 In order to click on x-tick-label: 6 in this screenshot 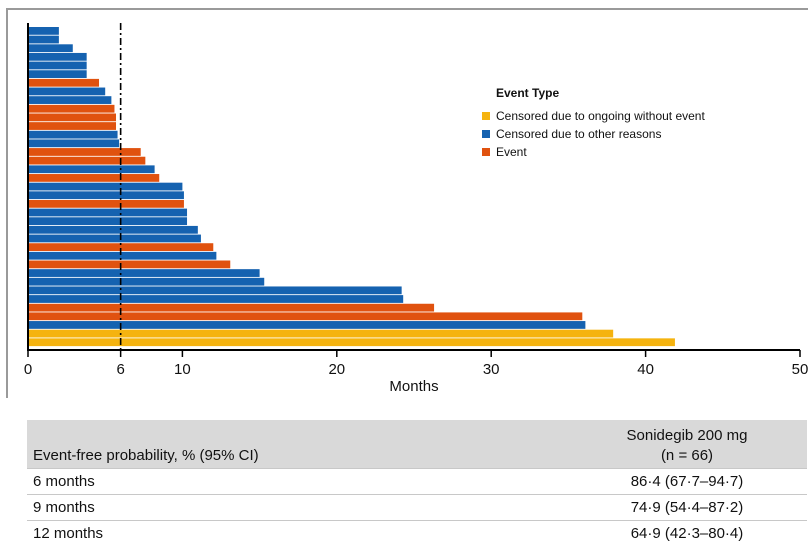, I will do `click(120, 369)`.